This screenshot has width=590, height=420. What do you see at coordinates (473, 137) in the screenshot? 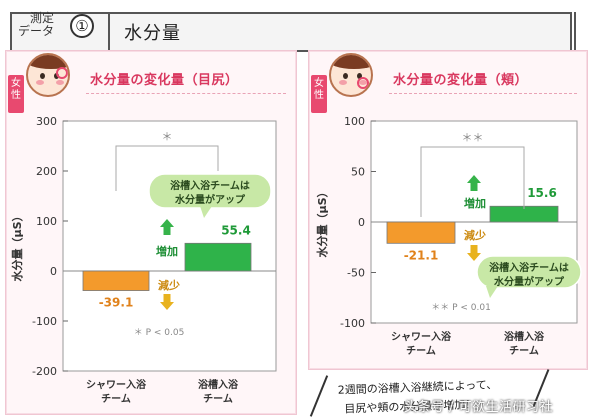
I see `significance-mark: ＊＊` at bounding box center [473, 137].